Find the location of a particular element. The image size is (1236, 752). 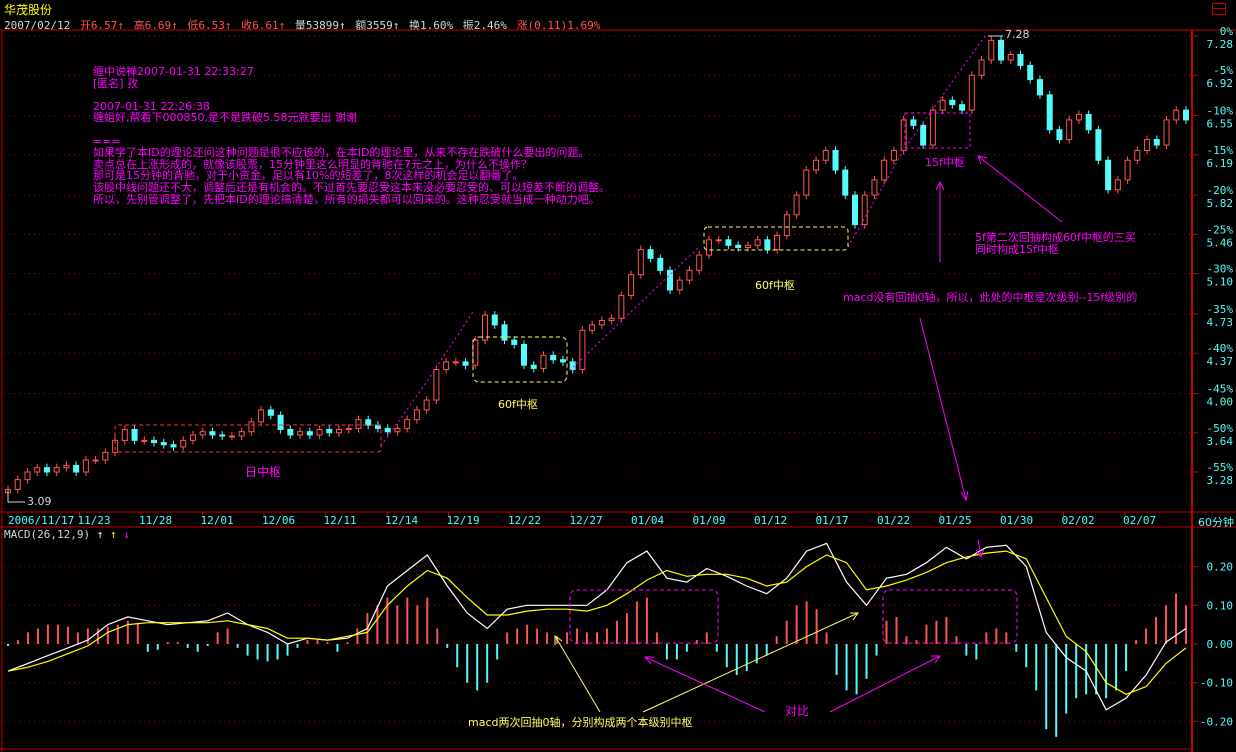

quote-open: 开6.57↑ is located at coordinates (101, 25).